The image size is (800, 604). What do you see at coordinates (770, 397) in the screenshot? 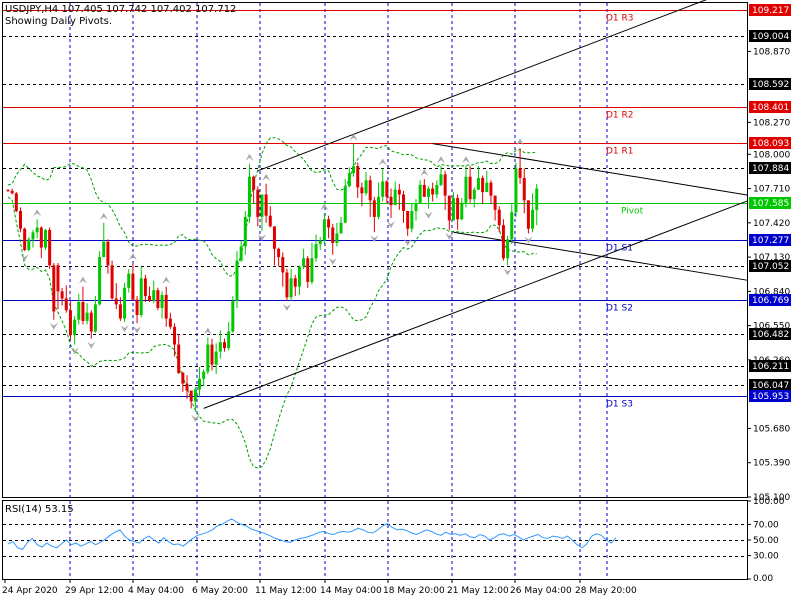
I see `price-level-badge-label: 105.953` at bounding box center [770, 397].